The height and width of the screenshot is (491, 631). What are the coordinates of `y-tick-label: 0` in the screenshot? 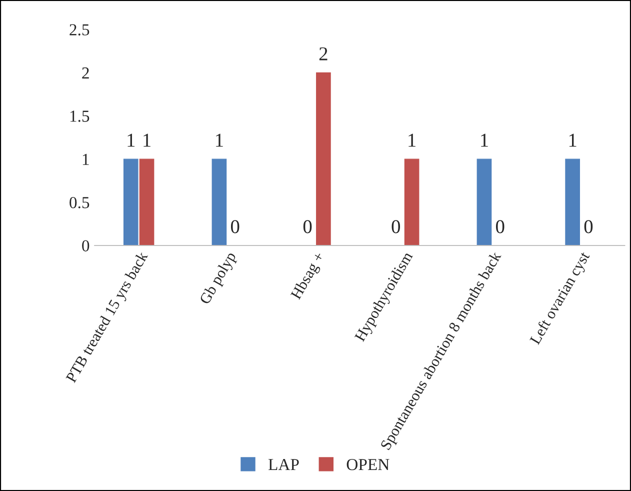 It's located at (86, 246).